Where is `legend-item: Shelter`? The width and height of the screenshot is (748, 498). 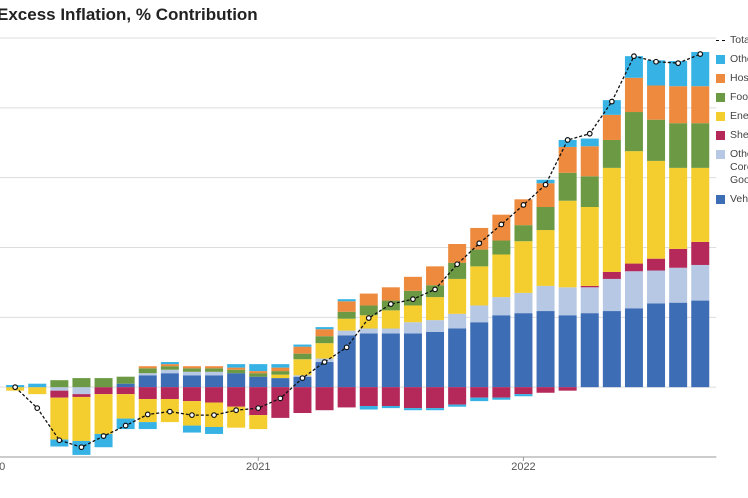
legend-item: Shelter is located at coordinates (732, 135).